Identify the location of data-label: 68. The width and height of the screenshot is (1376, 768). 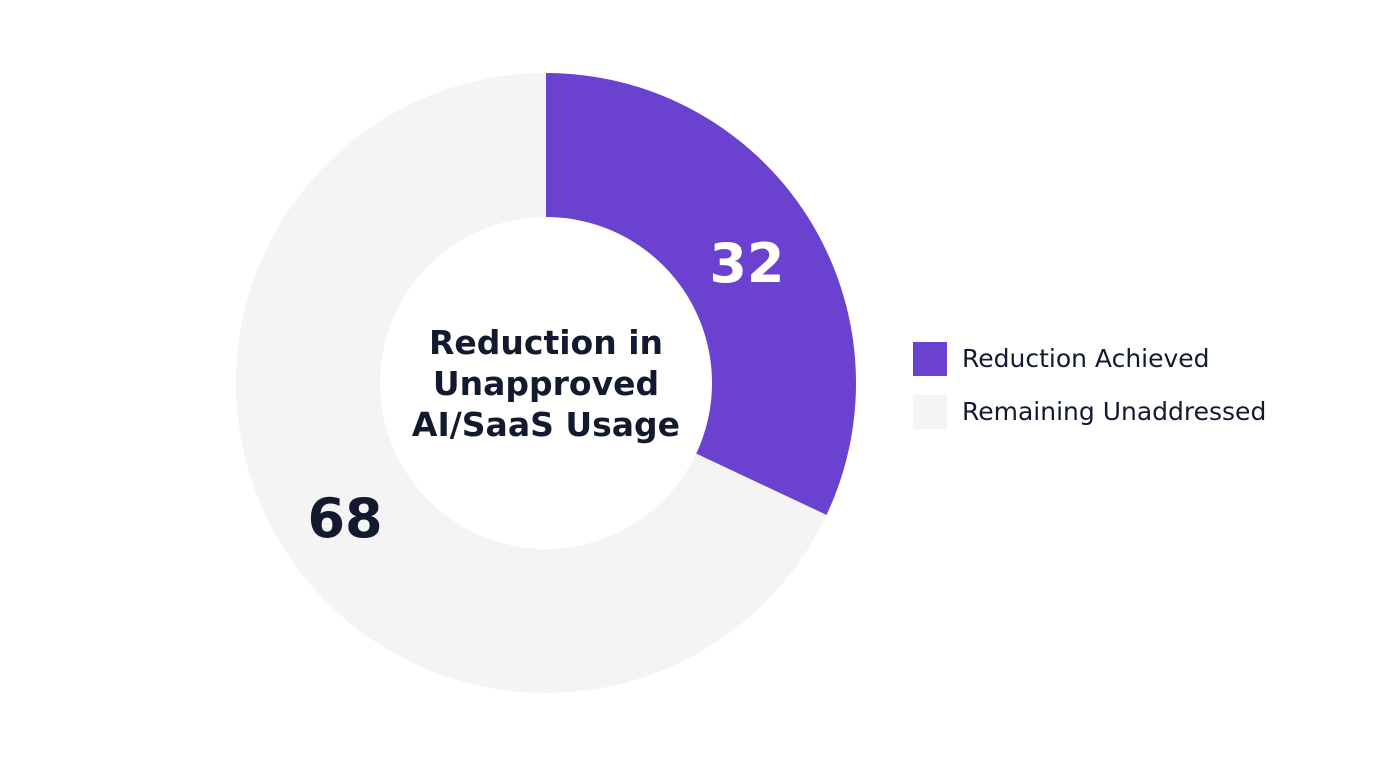
(344, 518).